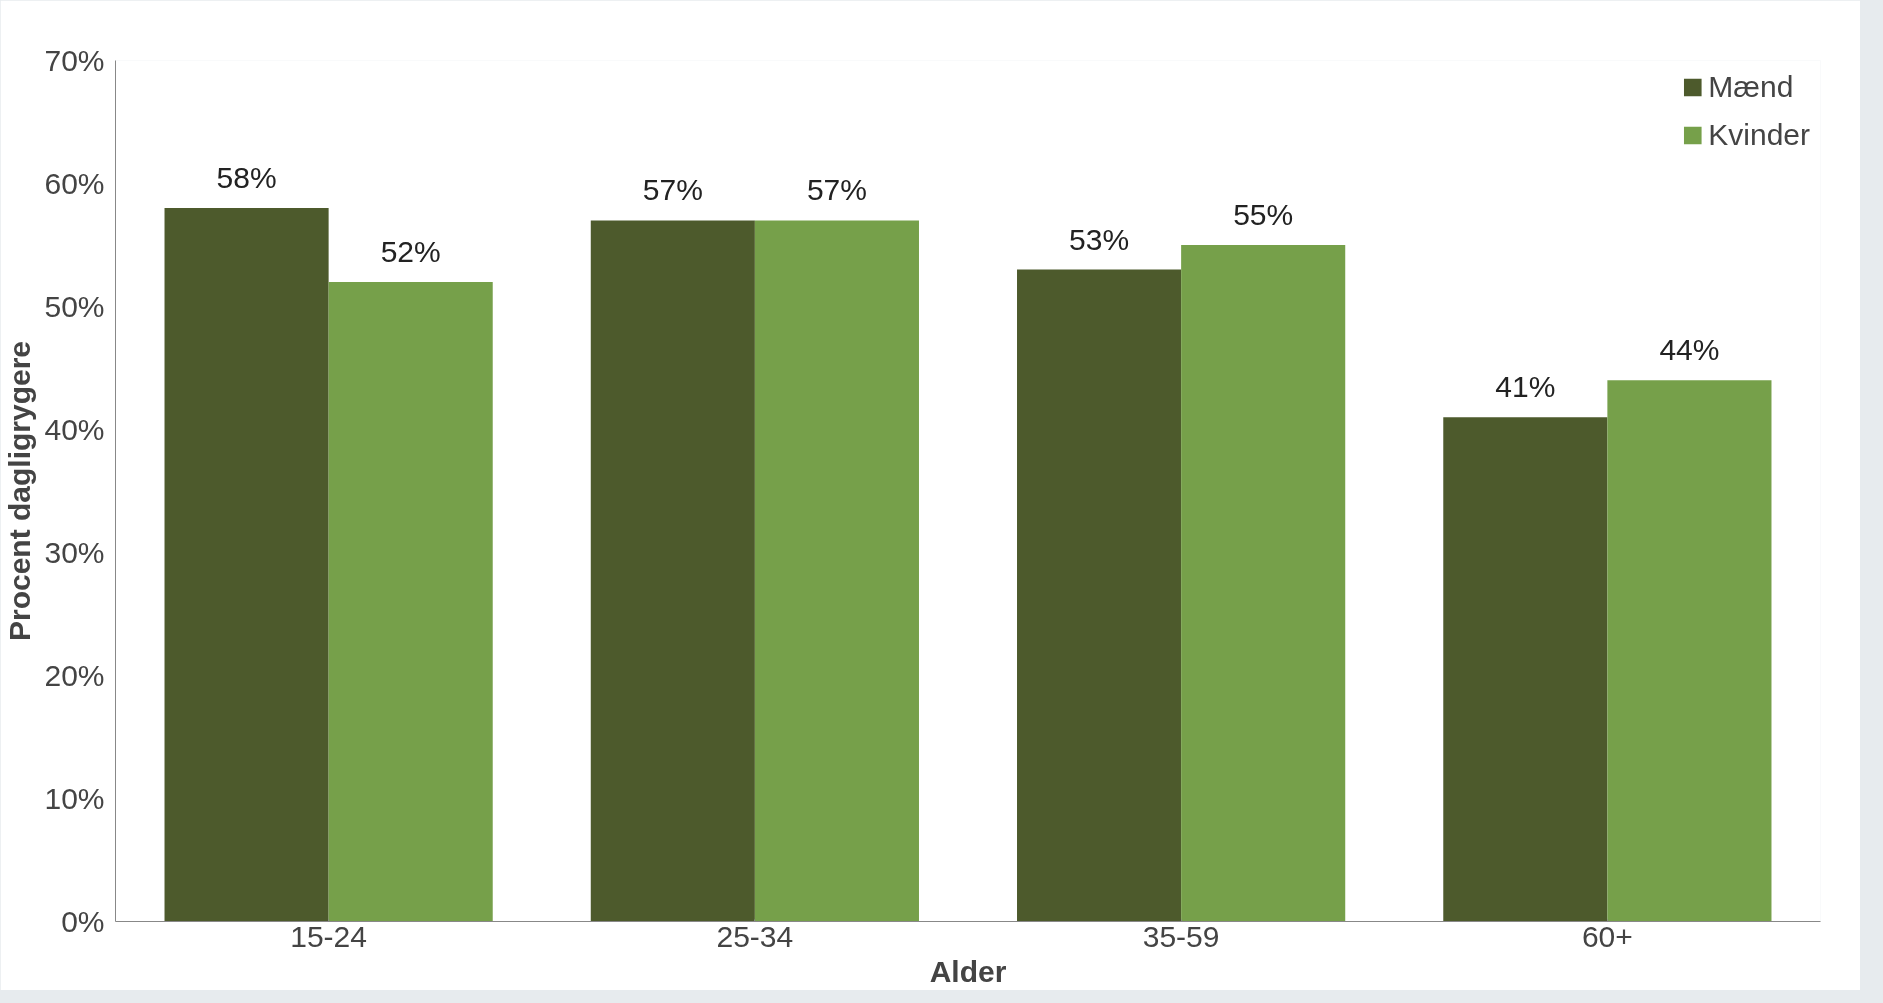 The width and height of the screenshot is (1883, 1003). I want to click on x-axis-title: Alder, so click(968, 971).